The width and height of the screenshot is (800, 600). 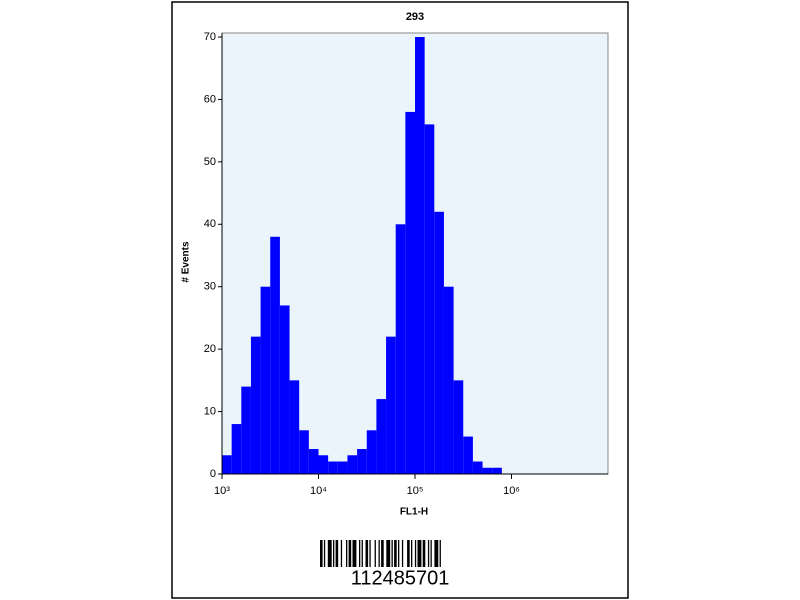 I want to click on x-tick-label: 10⁵, so click(x=415, y=491).